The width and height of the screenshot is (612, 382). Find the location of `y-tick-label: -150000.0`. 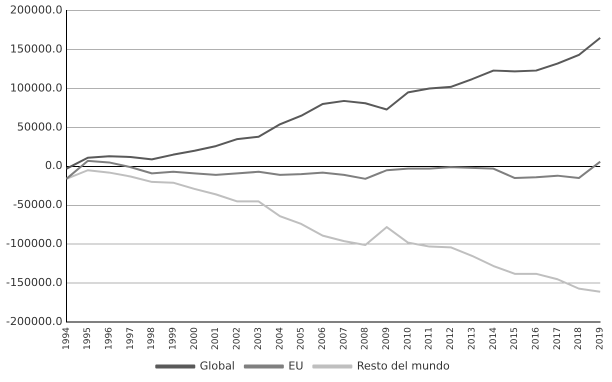

y-tick-label: -150000.0 is located at coordinates (34, 283).